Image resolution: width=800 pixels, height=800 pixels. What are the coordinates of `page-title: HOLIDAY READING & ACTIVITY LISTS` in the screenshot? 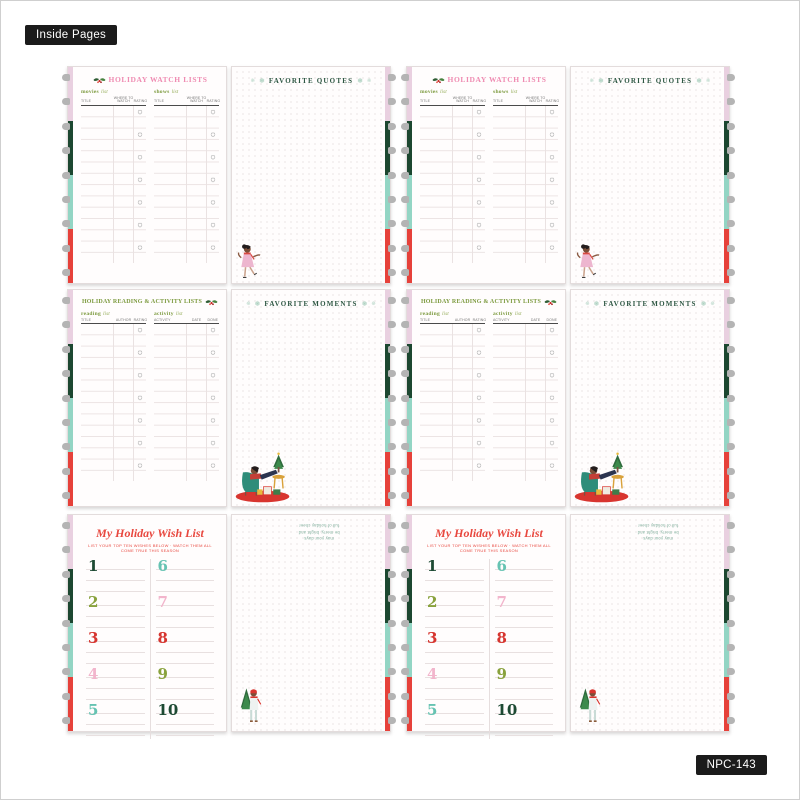 It's located at (150, 302).